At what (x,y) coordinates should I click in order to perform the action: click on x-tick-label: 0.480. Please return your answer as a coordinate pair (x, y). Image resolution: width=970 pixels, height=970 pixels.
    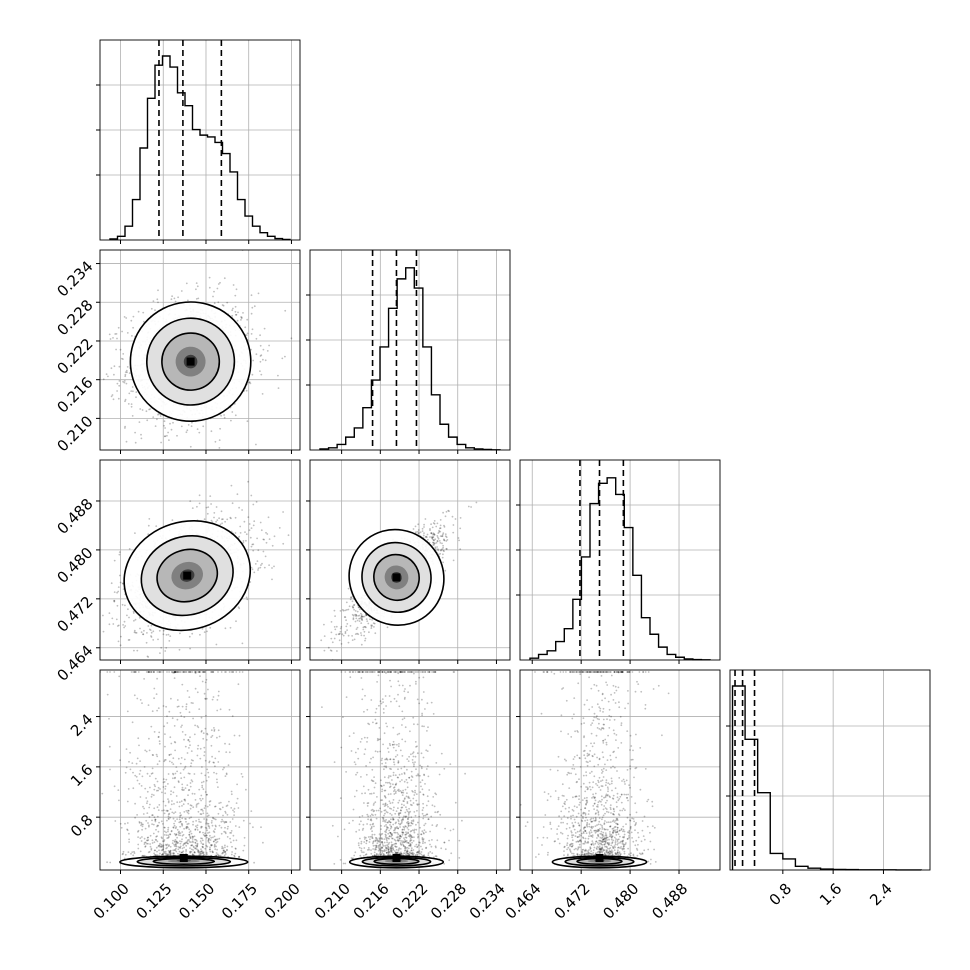
    Looking at the image, I should click on (620, 901).